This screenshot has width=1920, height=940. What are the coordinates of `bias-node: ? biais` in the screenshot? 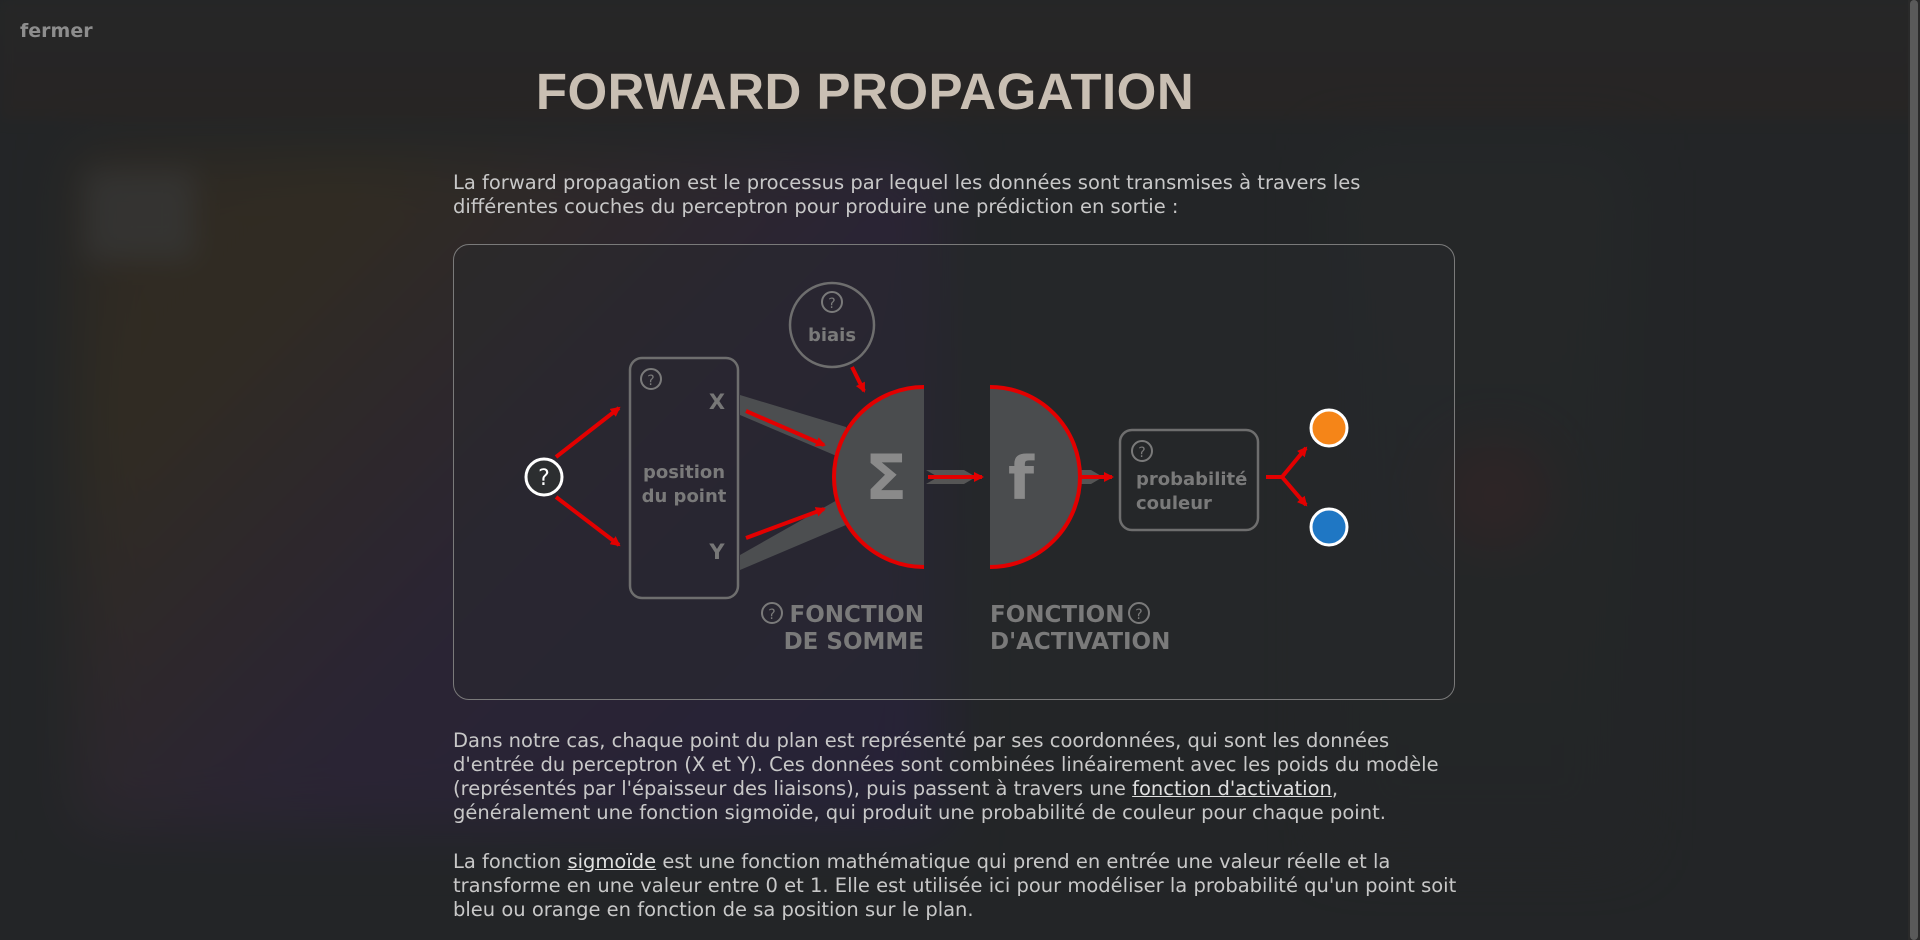 It's located at (832, 325).